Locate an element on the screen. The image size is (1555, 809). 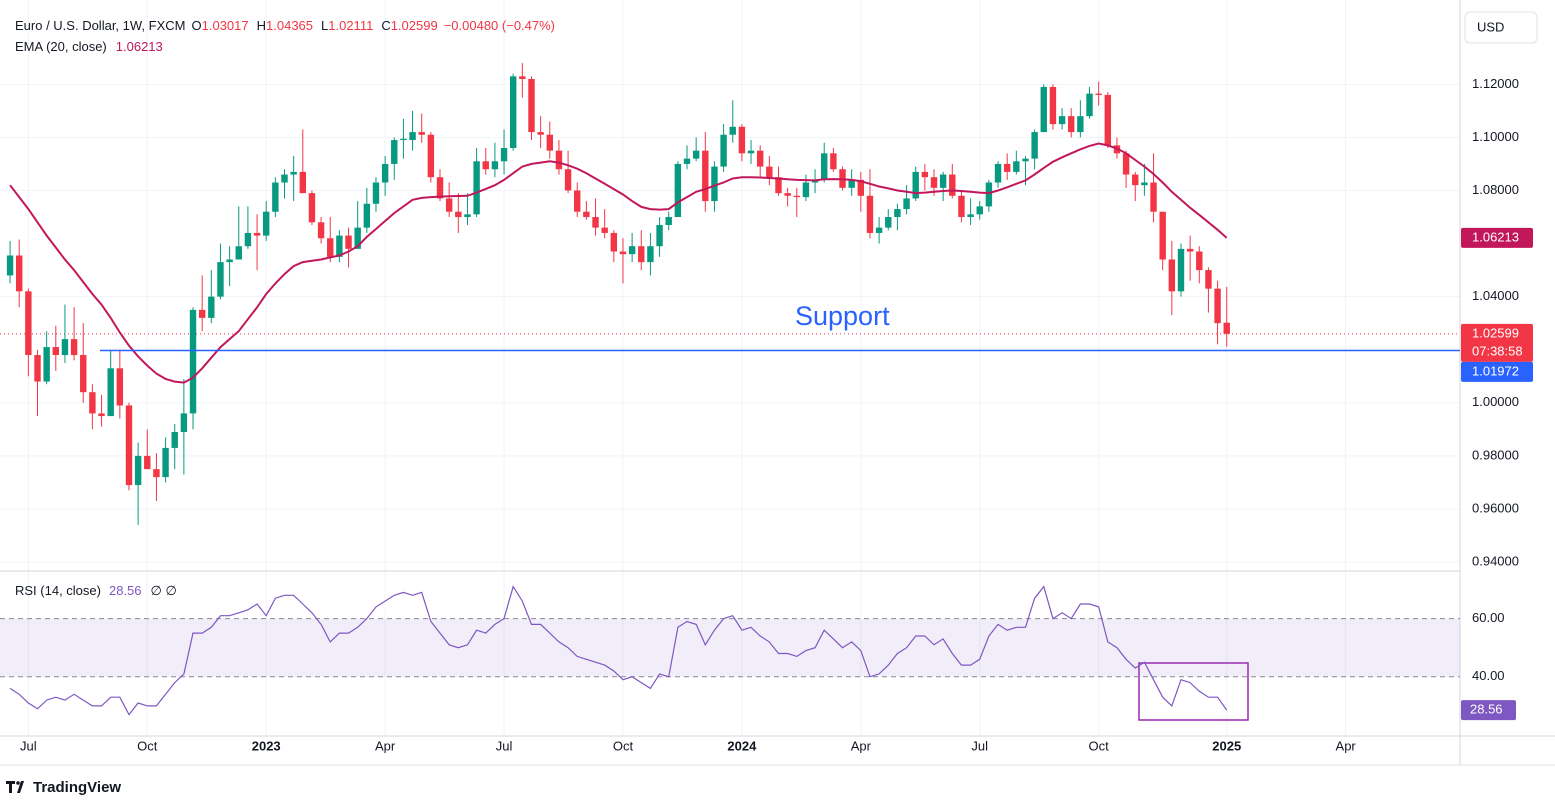
last-price-tag: 1.02599 is located at coordinates (1495, 332).